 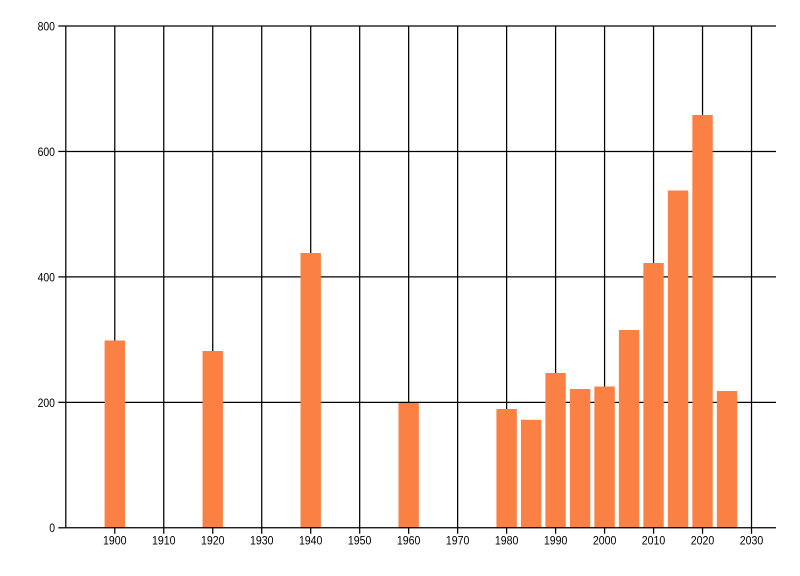 What do you see at coordinates (213, 541) in the screenshot?
I see `svg-text: 1920` at bounding box center [213, 541].